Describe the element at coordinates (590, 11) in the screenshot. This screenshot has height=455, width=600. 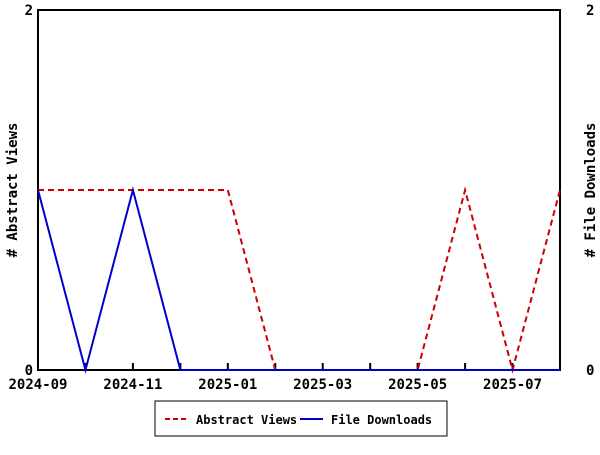
I see `y-right-tick-label-2: 2` at that location.